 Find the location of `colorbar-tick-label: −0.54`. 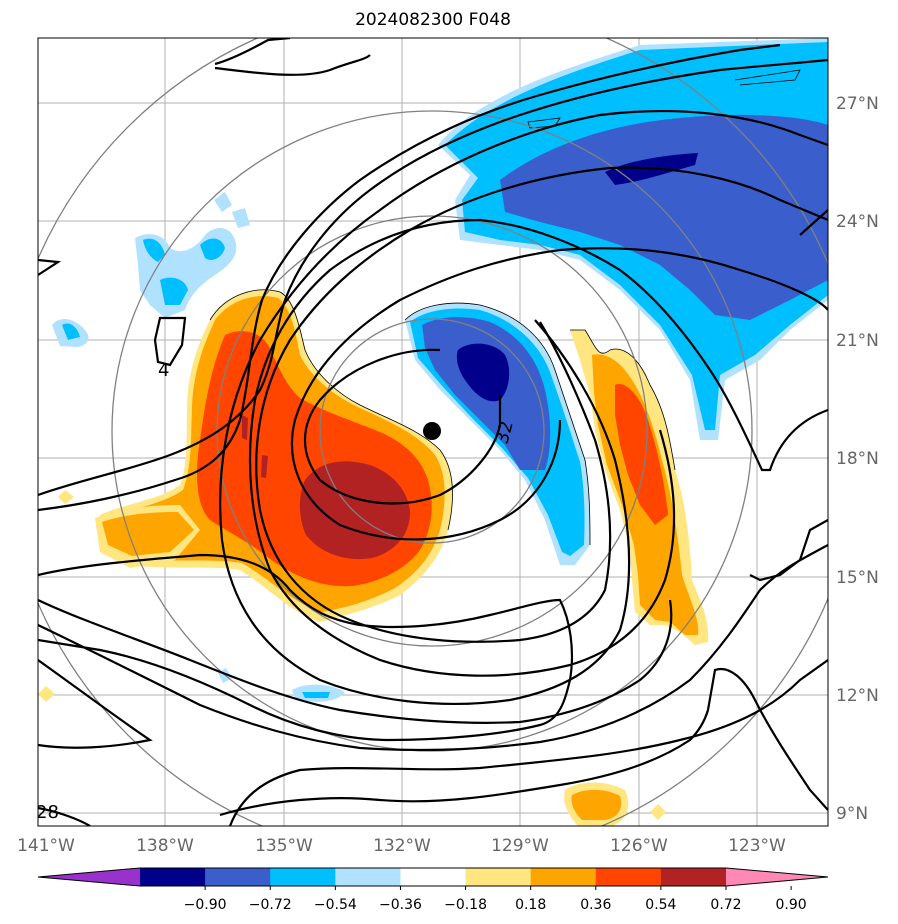

colorbar-tick-label: −0.54 is located at coordinates (335, 905).